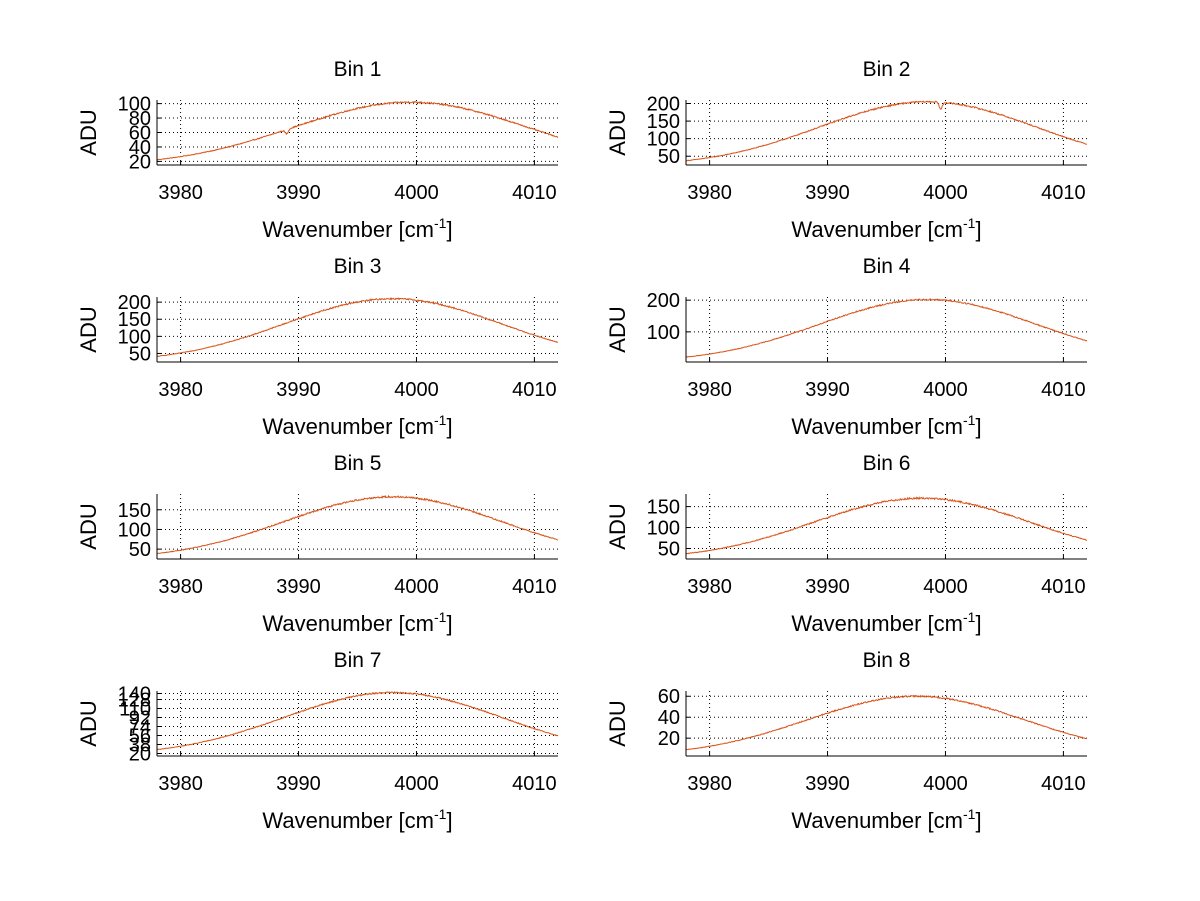  What do you see at coordinates (140, 746) in the screenshot?
I see `y-tick-label: 38` at bounding box center [140, 746].